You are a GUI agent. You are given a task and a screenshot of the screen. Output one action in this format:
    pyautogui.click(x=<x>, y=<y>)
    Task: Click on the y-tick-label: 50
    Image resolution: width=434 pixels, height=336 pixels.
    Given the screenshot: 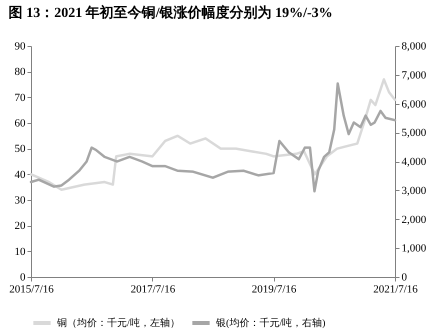 What is the action you would take?
    pyautogui.click(x=20, y=149)
    